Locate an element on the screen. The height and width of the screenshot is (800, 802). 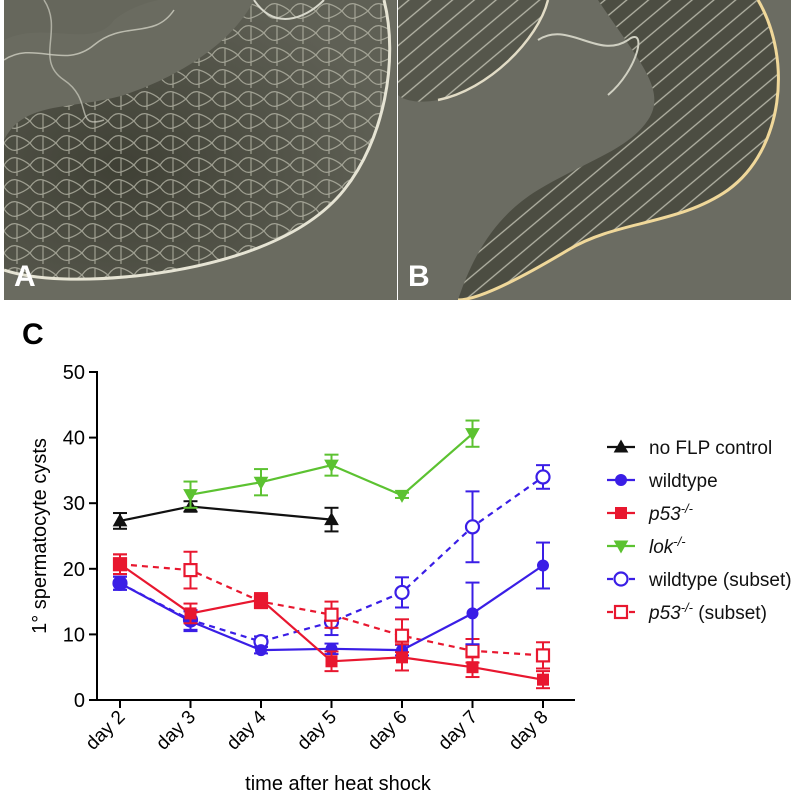
x-tick-label: day 3 is located at coordinates (176, 731).